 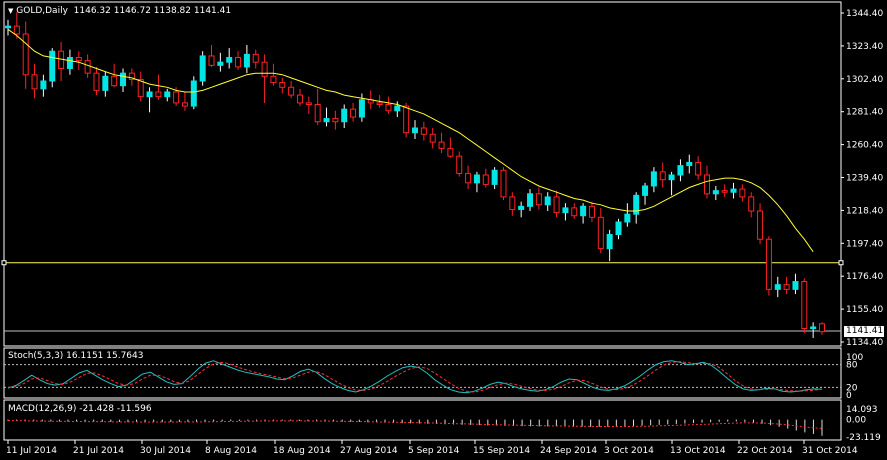 What do you see at coordinates (864, 113) in the screenshot?
I see `price-y-tick-label: 1281.40` at bounding box center [864, 113].